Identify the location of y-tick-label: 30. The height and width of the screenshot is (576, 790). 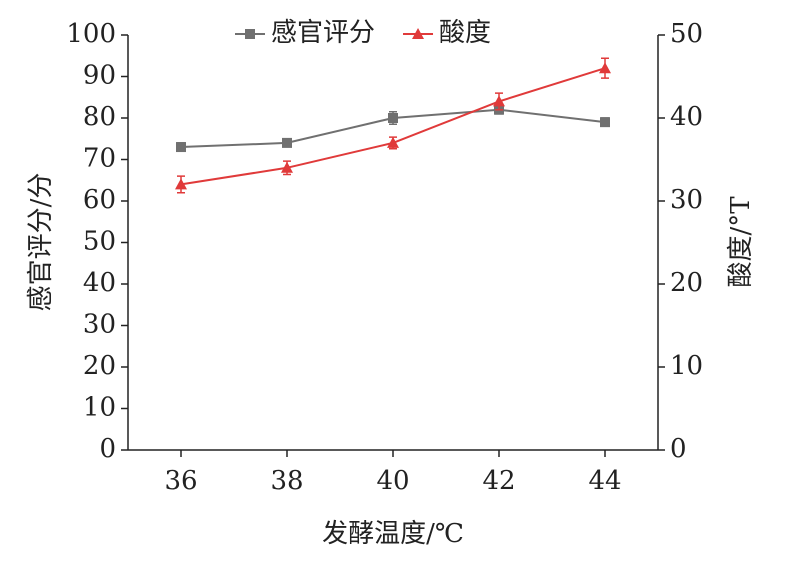
(99, 325).